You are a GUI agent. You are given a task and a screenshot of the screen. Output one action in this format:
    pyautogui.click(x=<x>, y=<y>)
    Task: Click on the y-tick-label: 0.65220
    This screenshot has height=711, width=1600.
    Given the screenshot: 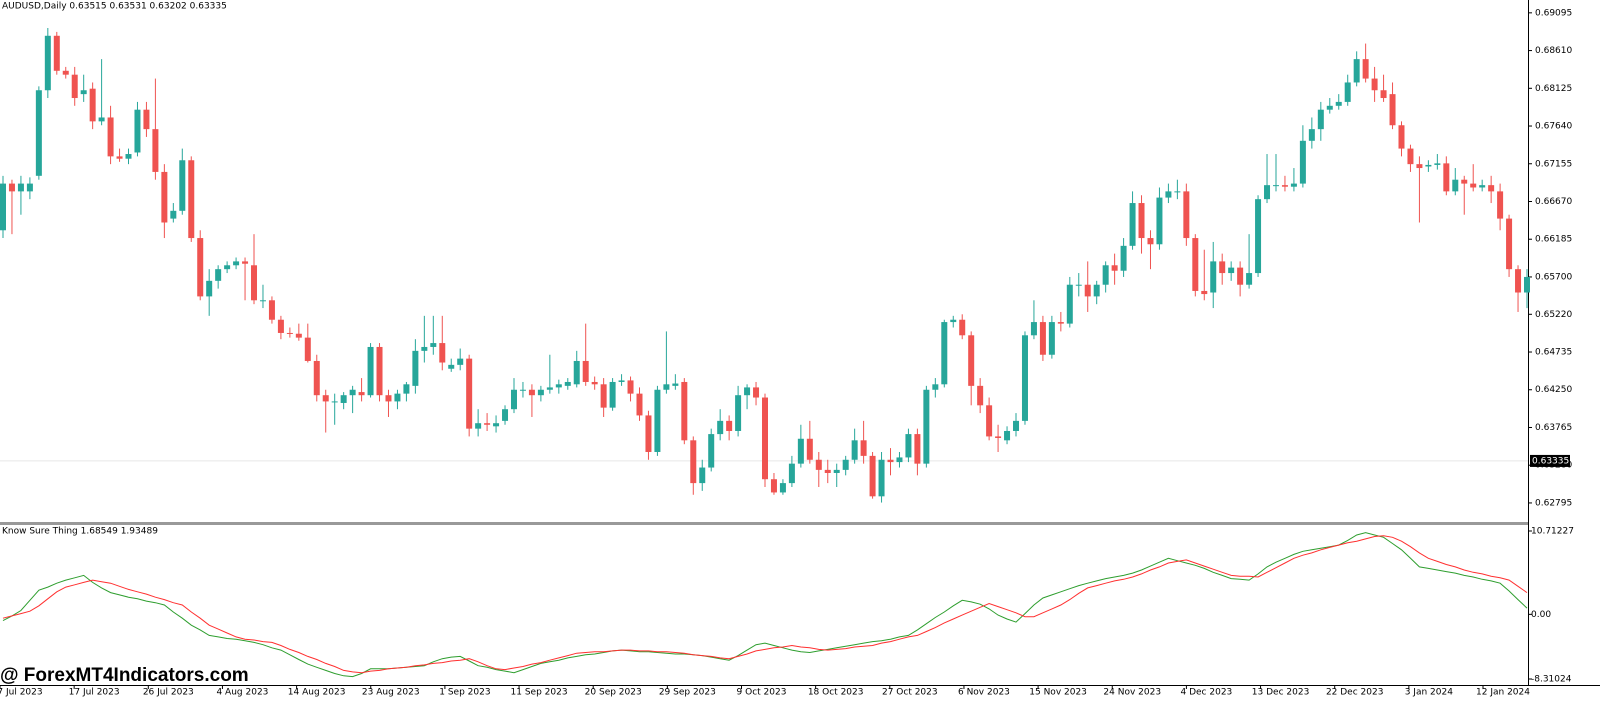 What is the action you would take?
    pyautogui.click(x=1553, y=315)
    